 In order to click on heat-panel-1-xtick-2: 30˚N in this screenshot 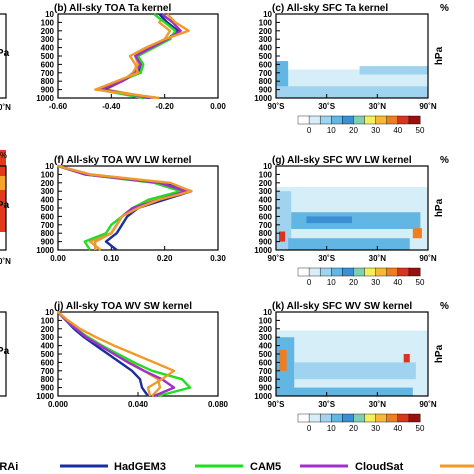, I will do `click(378, 258)`.